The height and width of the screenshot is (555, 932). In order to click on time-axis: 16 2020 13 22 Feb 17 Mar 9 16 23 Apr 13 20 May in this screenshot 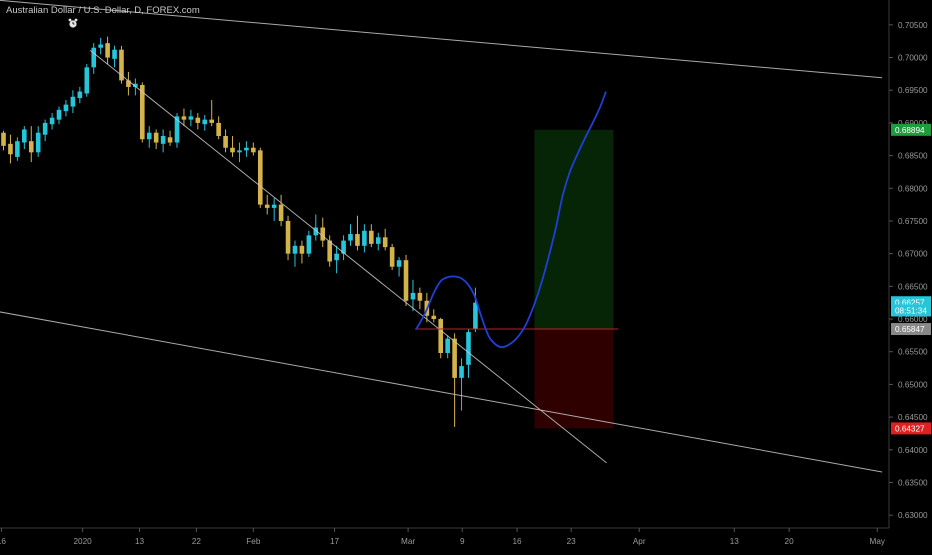, I will do `click(444, 536)`.